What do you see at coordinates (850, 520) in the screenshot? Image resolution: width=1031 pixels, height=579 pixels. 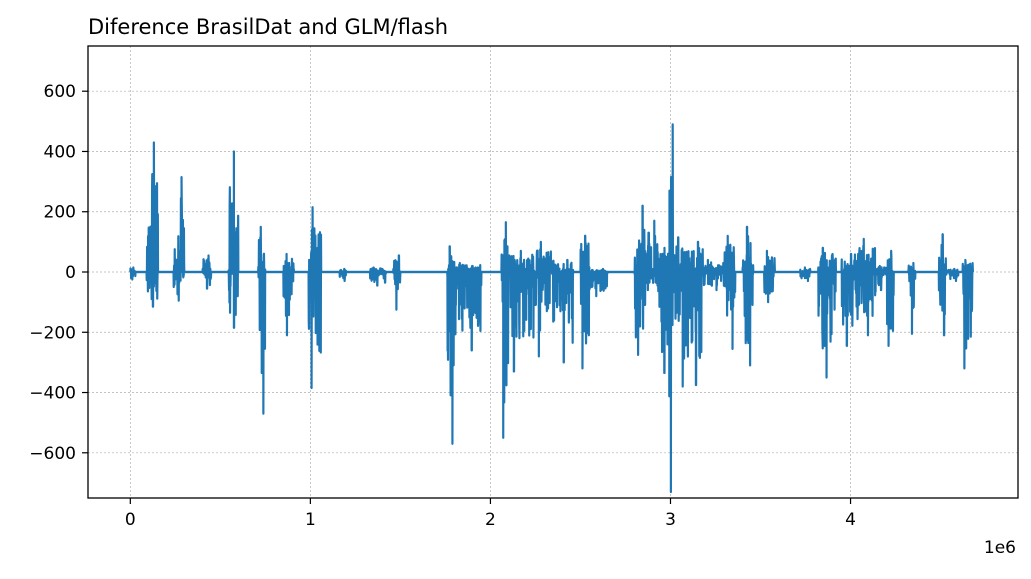 I see `x-tick-label: 4` at bounding box center [850, 520].